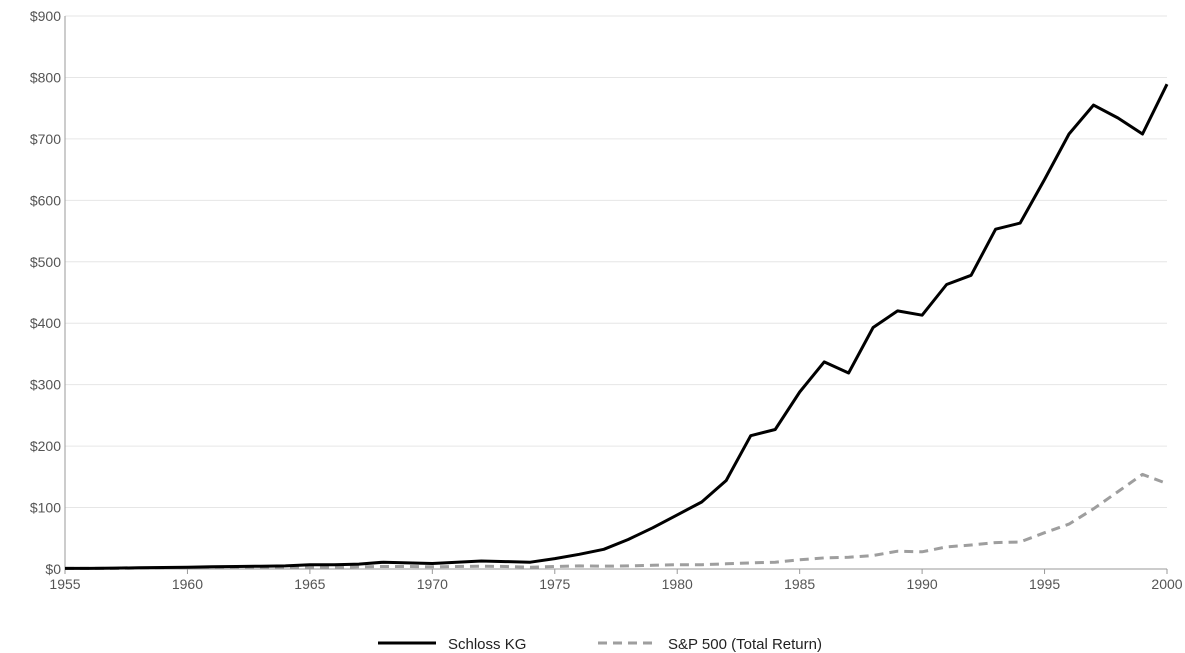 This screenshot has width=1185, height=653. Describe the element at coordinates (45, 385) in the screenshot. I see `y-tick-label: $300` at that location.